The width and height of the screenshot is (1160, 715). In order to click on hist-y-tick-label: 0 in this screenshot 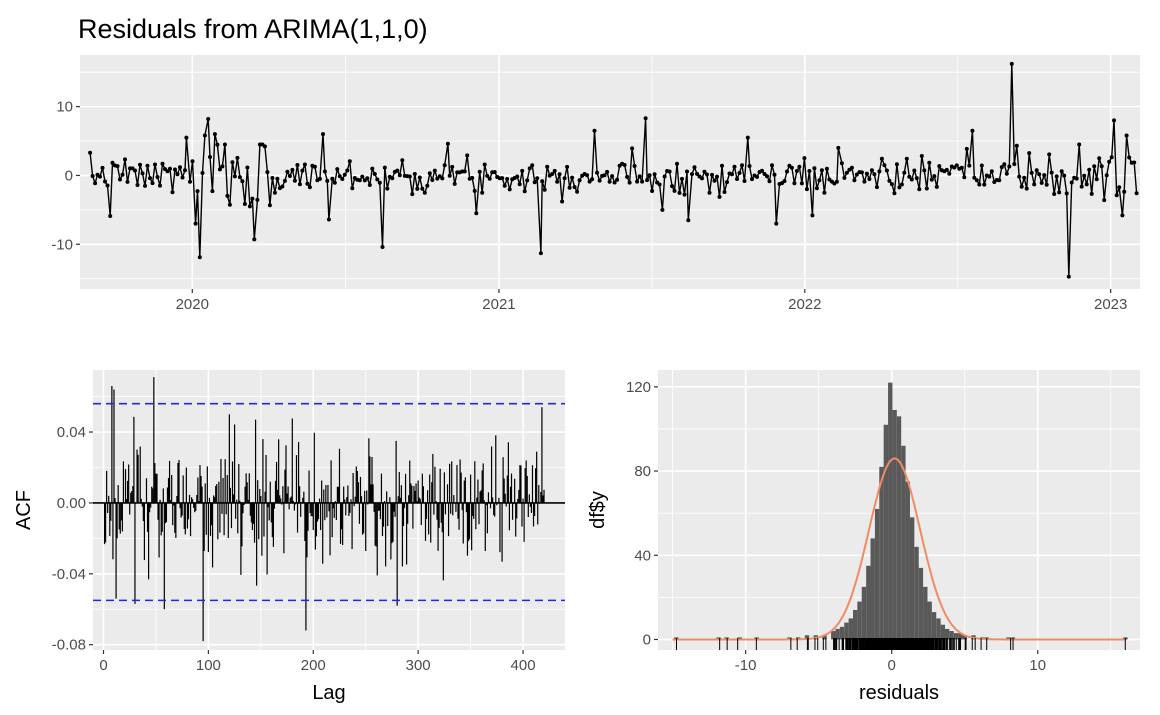, I will do `click(647, 639)`.